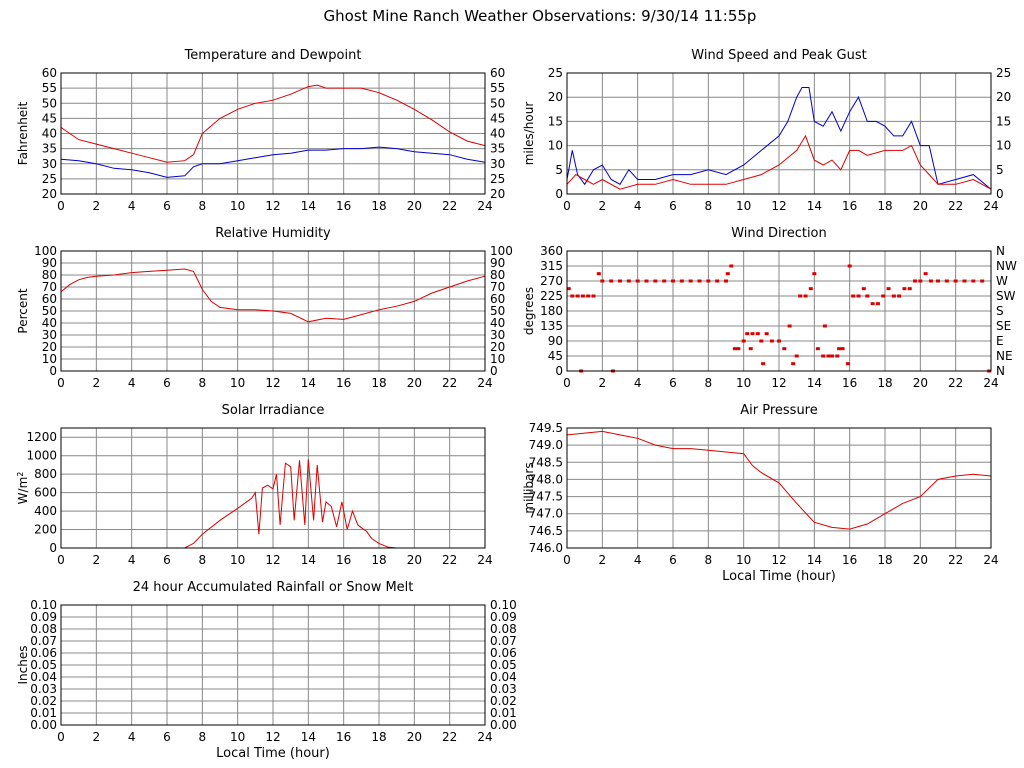 This screenshot has height=768, width=1024. I want to click on y-right-tick-label: 45, so click(497, 118).